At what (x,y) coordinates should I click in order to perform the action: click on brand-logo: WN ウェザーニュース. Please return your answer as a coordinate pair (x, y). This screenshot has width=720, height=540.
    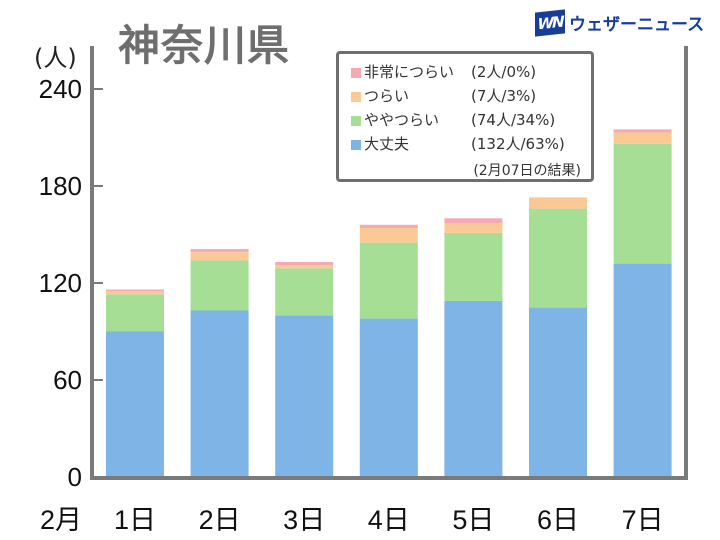
    Looking at the image, I should click on (620, 22).